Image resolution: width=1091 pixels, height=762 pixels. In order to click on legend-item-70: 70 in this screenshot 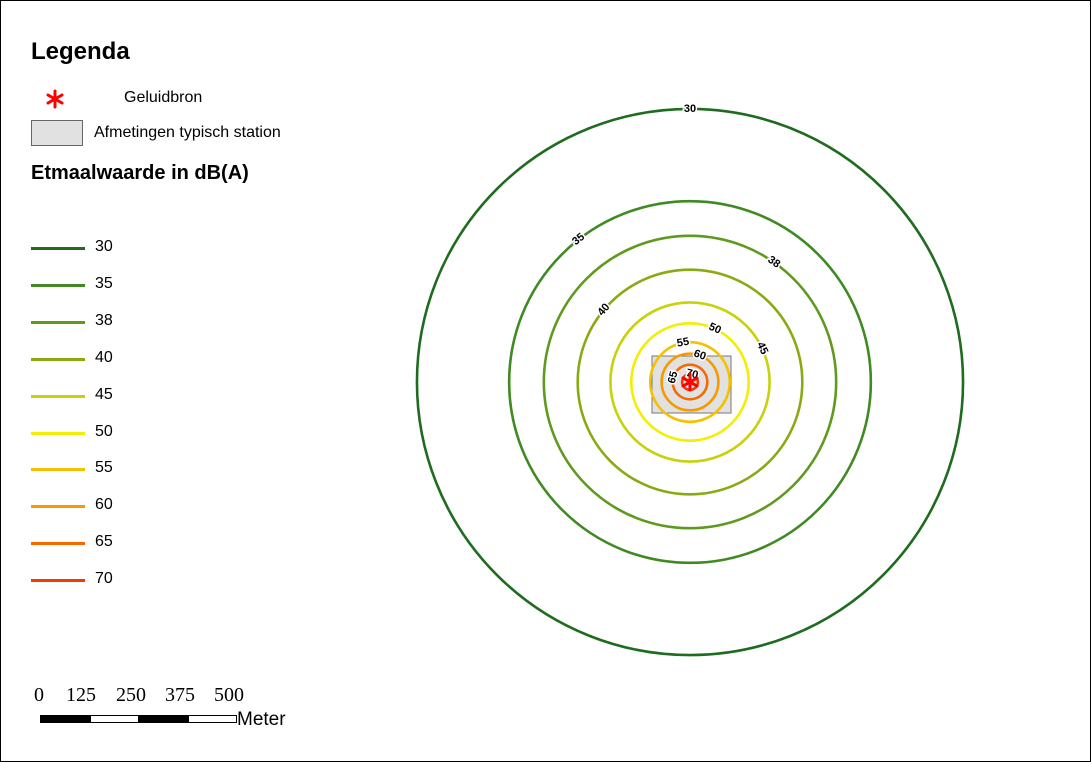, I will do `click(131, 580)`.